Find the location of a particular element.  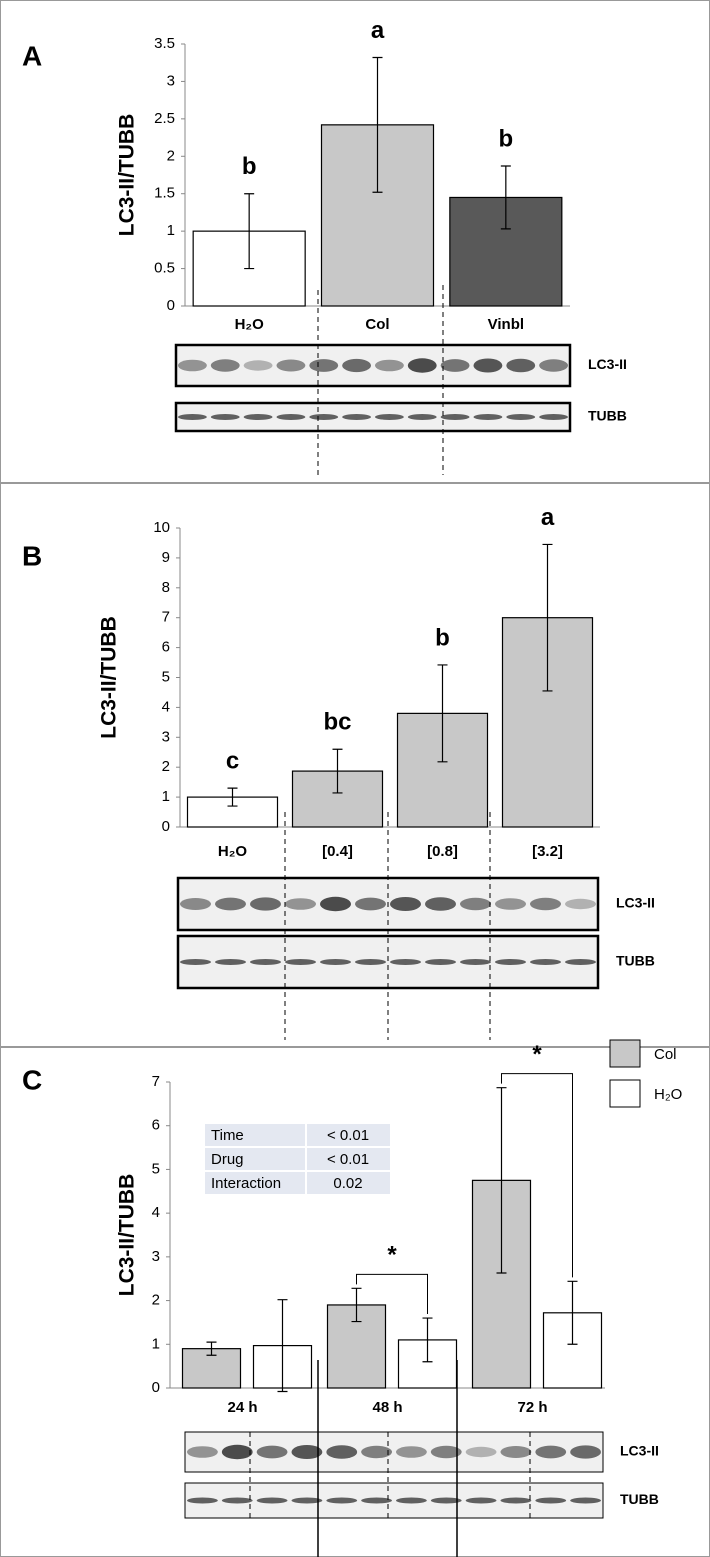

significance-star: * is located at coordinates (392, 1255).